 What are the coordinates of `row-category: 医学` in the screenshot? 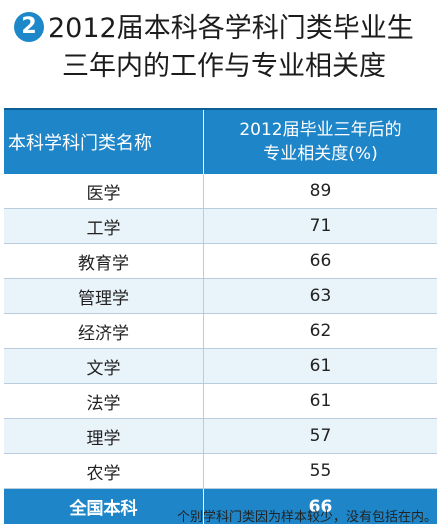 It's located at (104, 191).